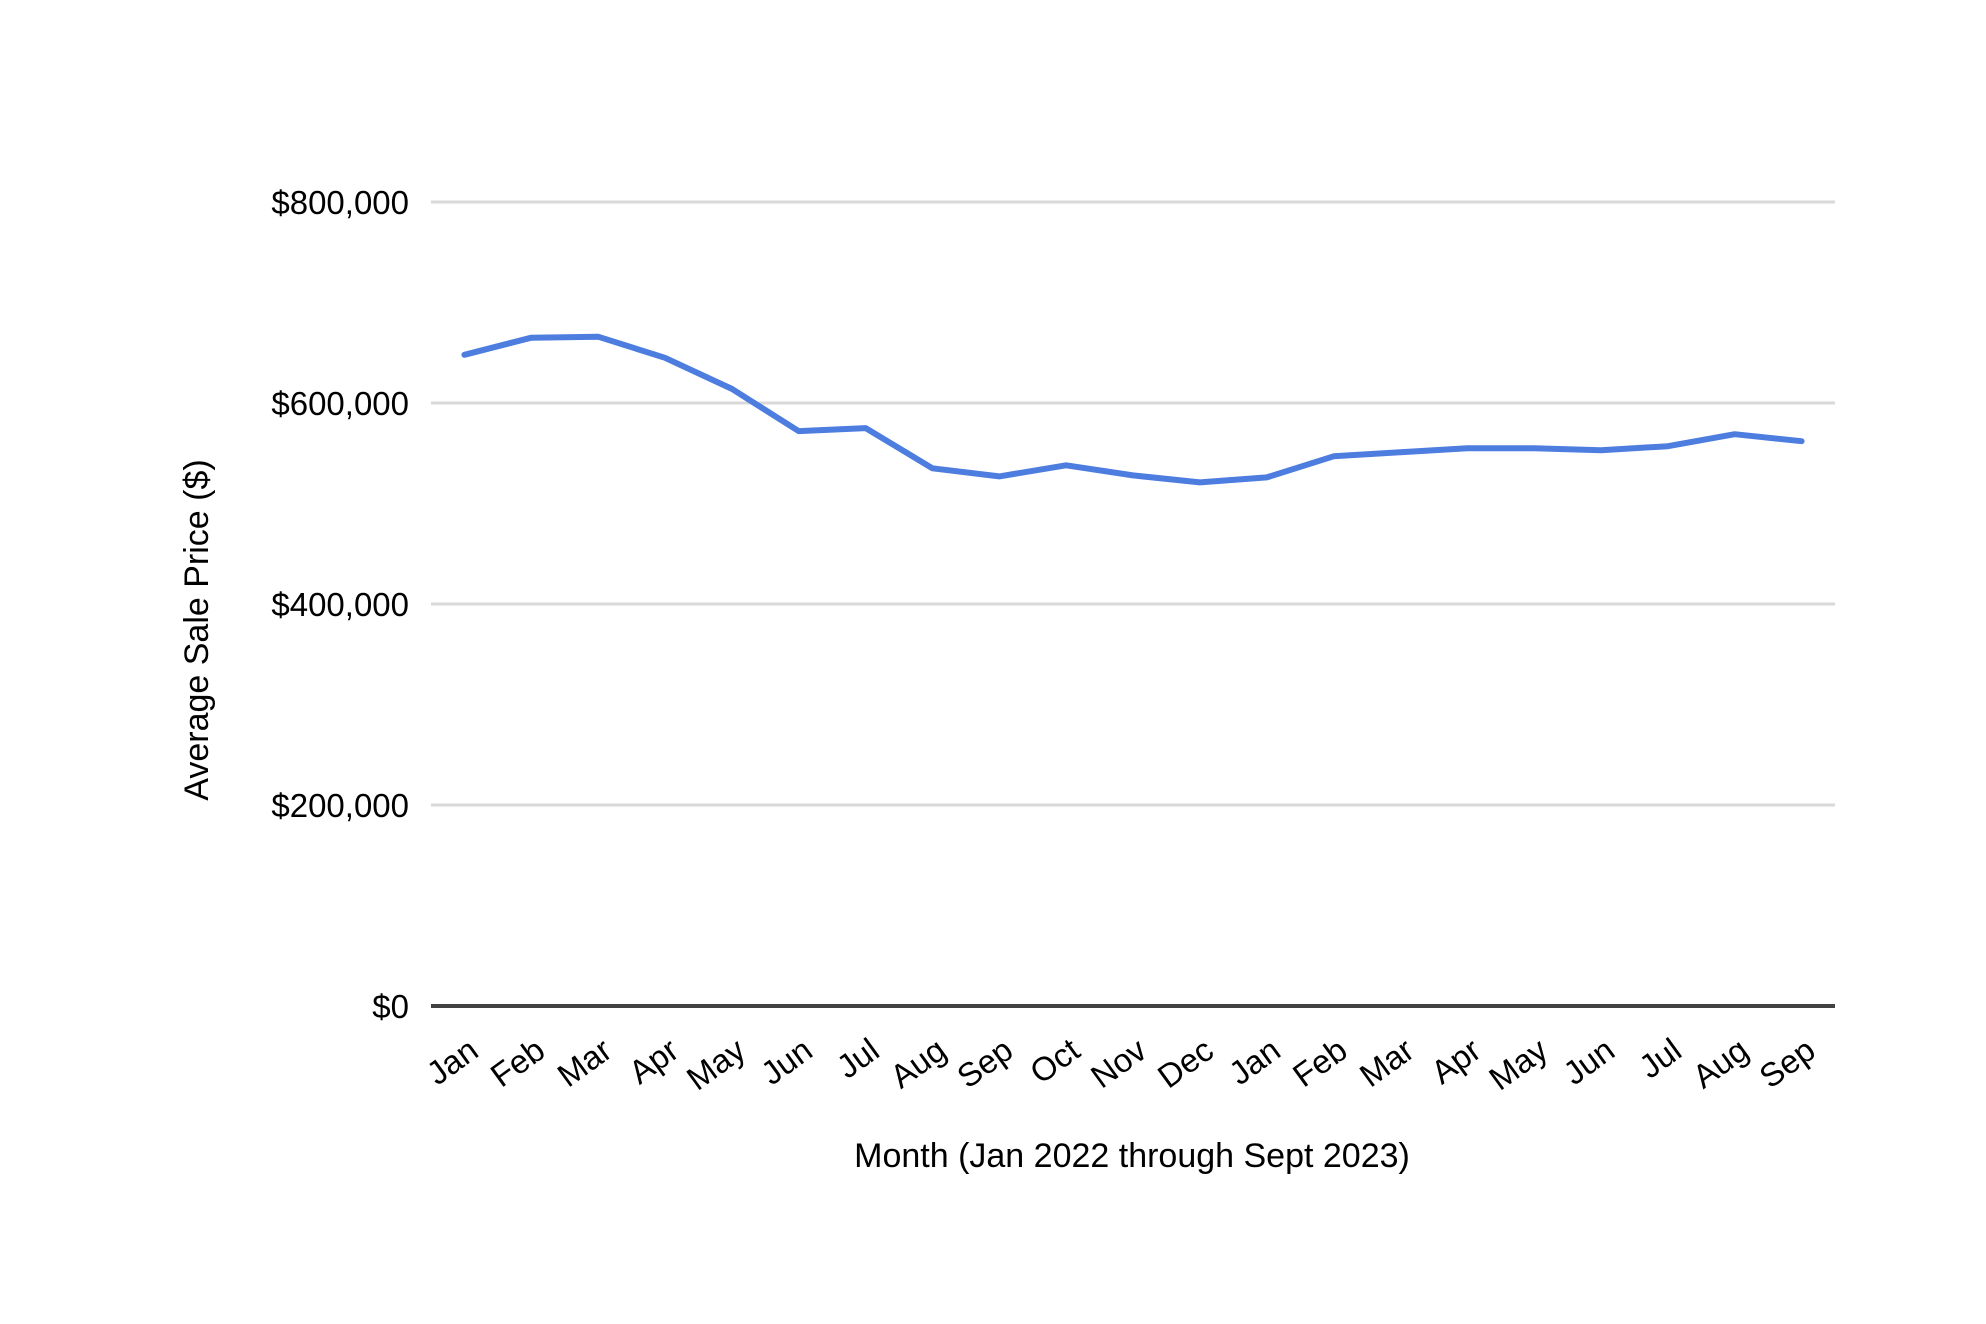 The width and height of the screenshot is (1986, 1324). Describe the element at coordinates (340, 604) in the screenshot. I see `y-axis-tick-label: $400,000` at that location.